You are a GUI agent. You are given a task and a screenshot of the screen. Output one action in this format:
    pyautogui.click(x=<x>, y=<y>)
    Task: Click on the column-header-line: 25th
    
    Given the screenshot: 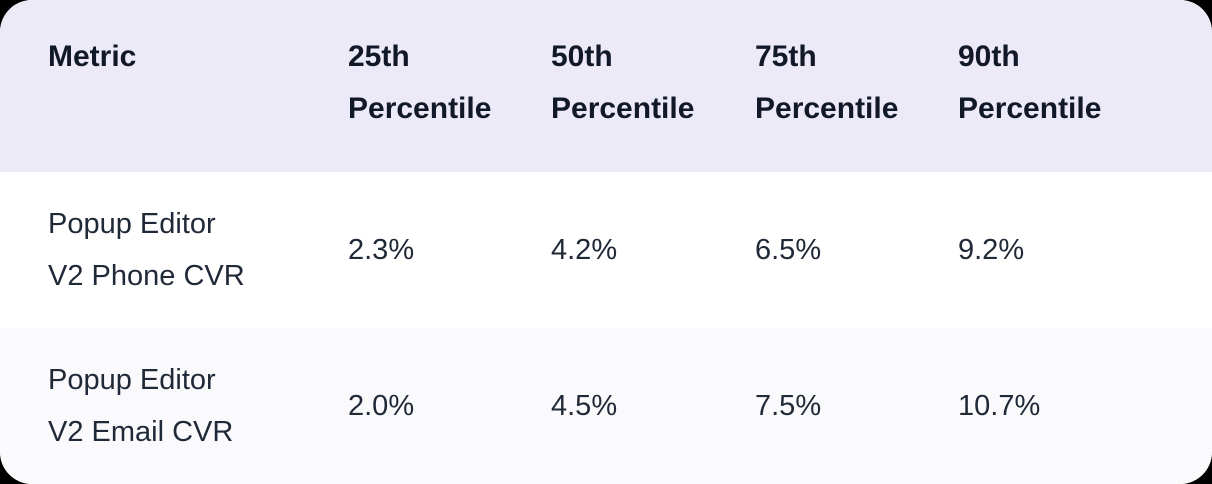 What is the action you would take?
    pyautogui.click(x=379, y=56)
    